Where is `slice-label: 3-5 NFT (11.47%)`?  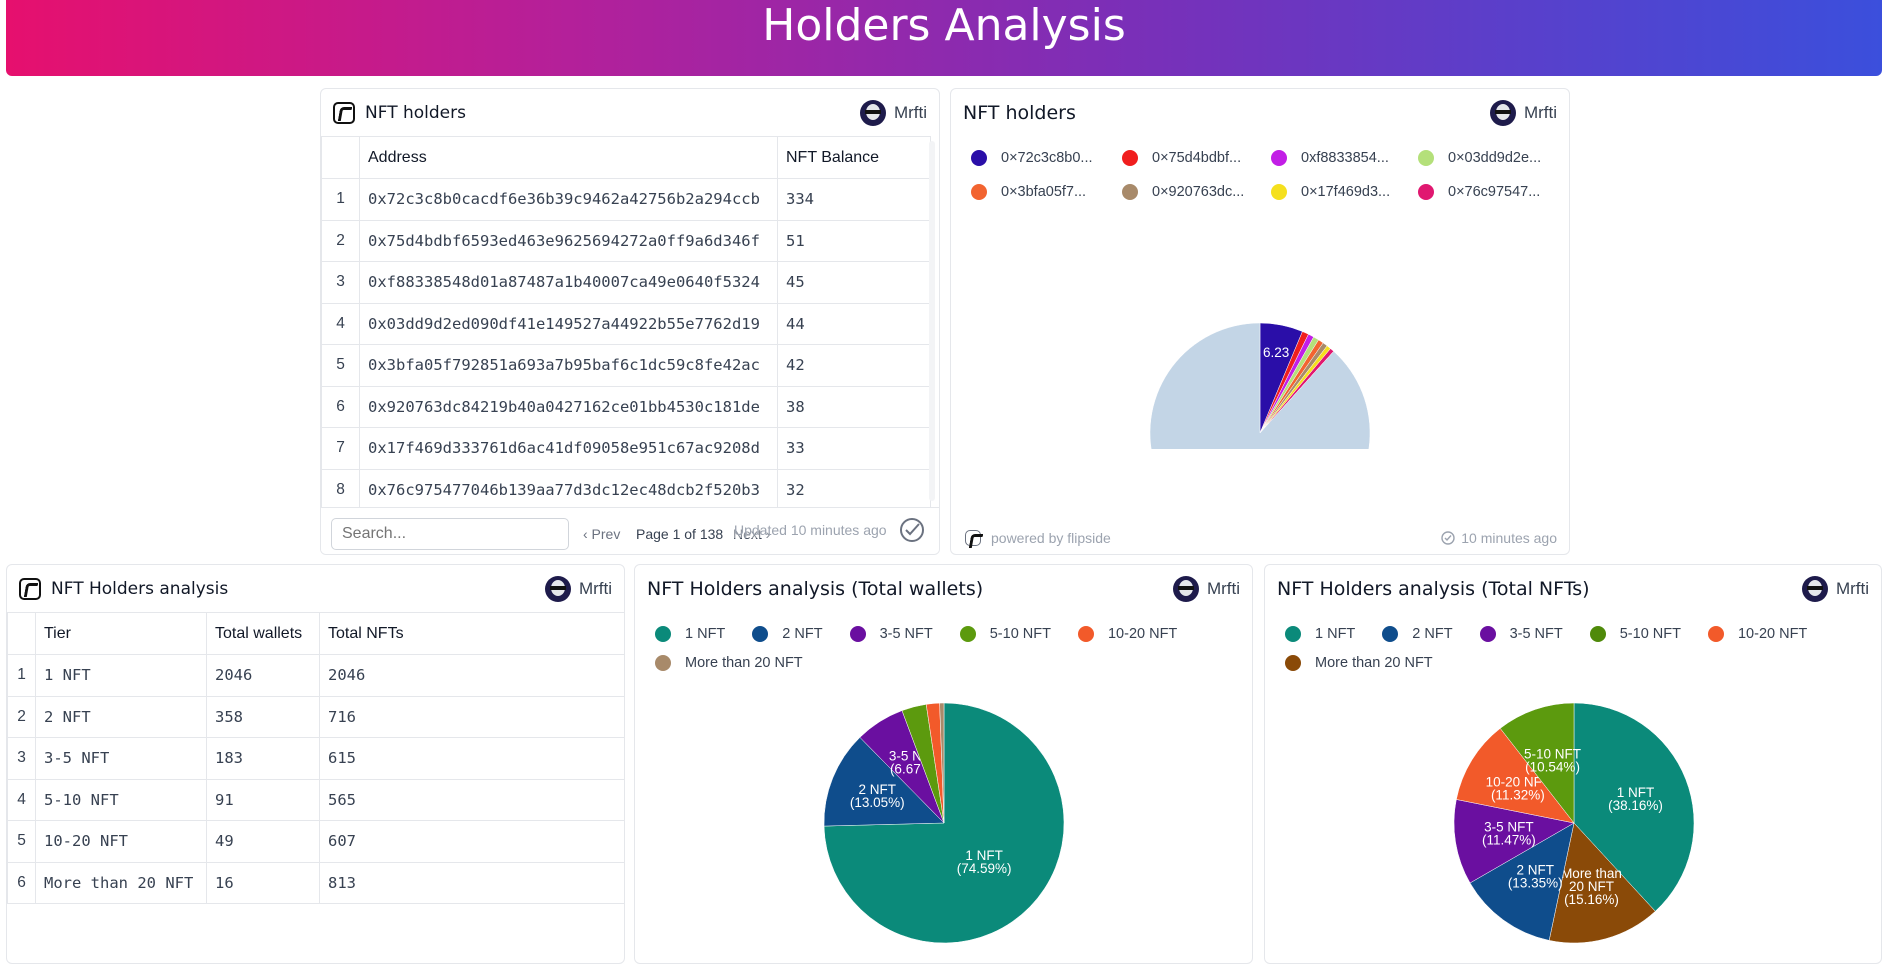 slice-label: 3-5 NFT (11.47%) is located at coordinates (1509, 834).